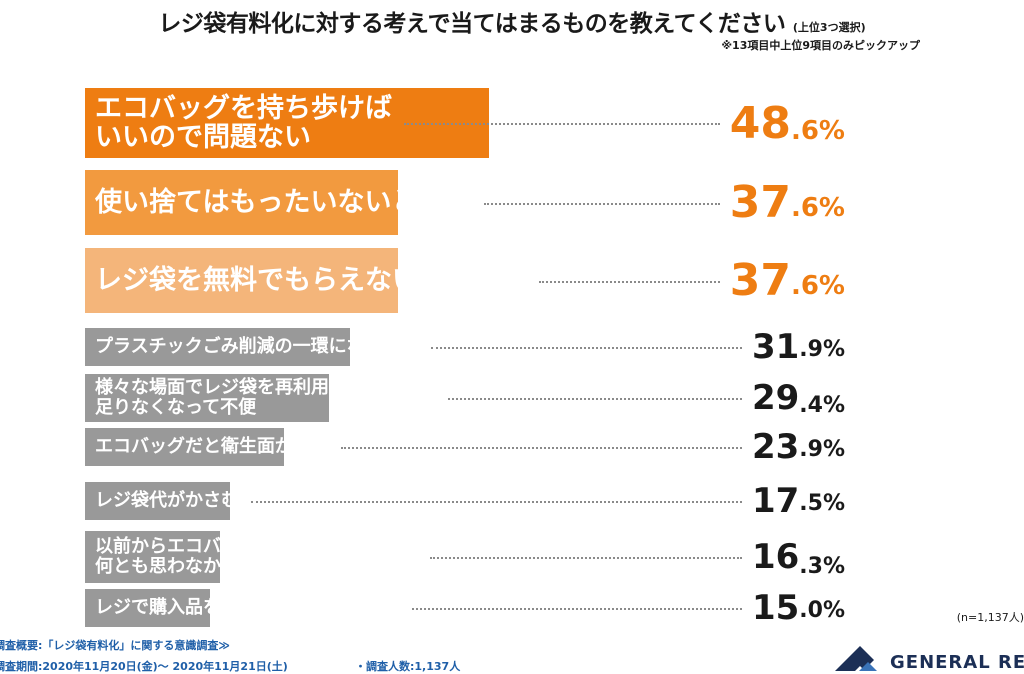 The width and height of the screenshot is (1024, 674). Describe the element at coordinates (829, 27) in the screenshot. I see `chart-title-note: (上位3つ選択)` at that location.